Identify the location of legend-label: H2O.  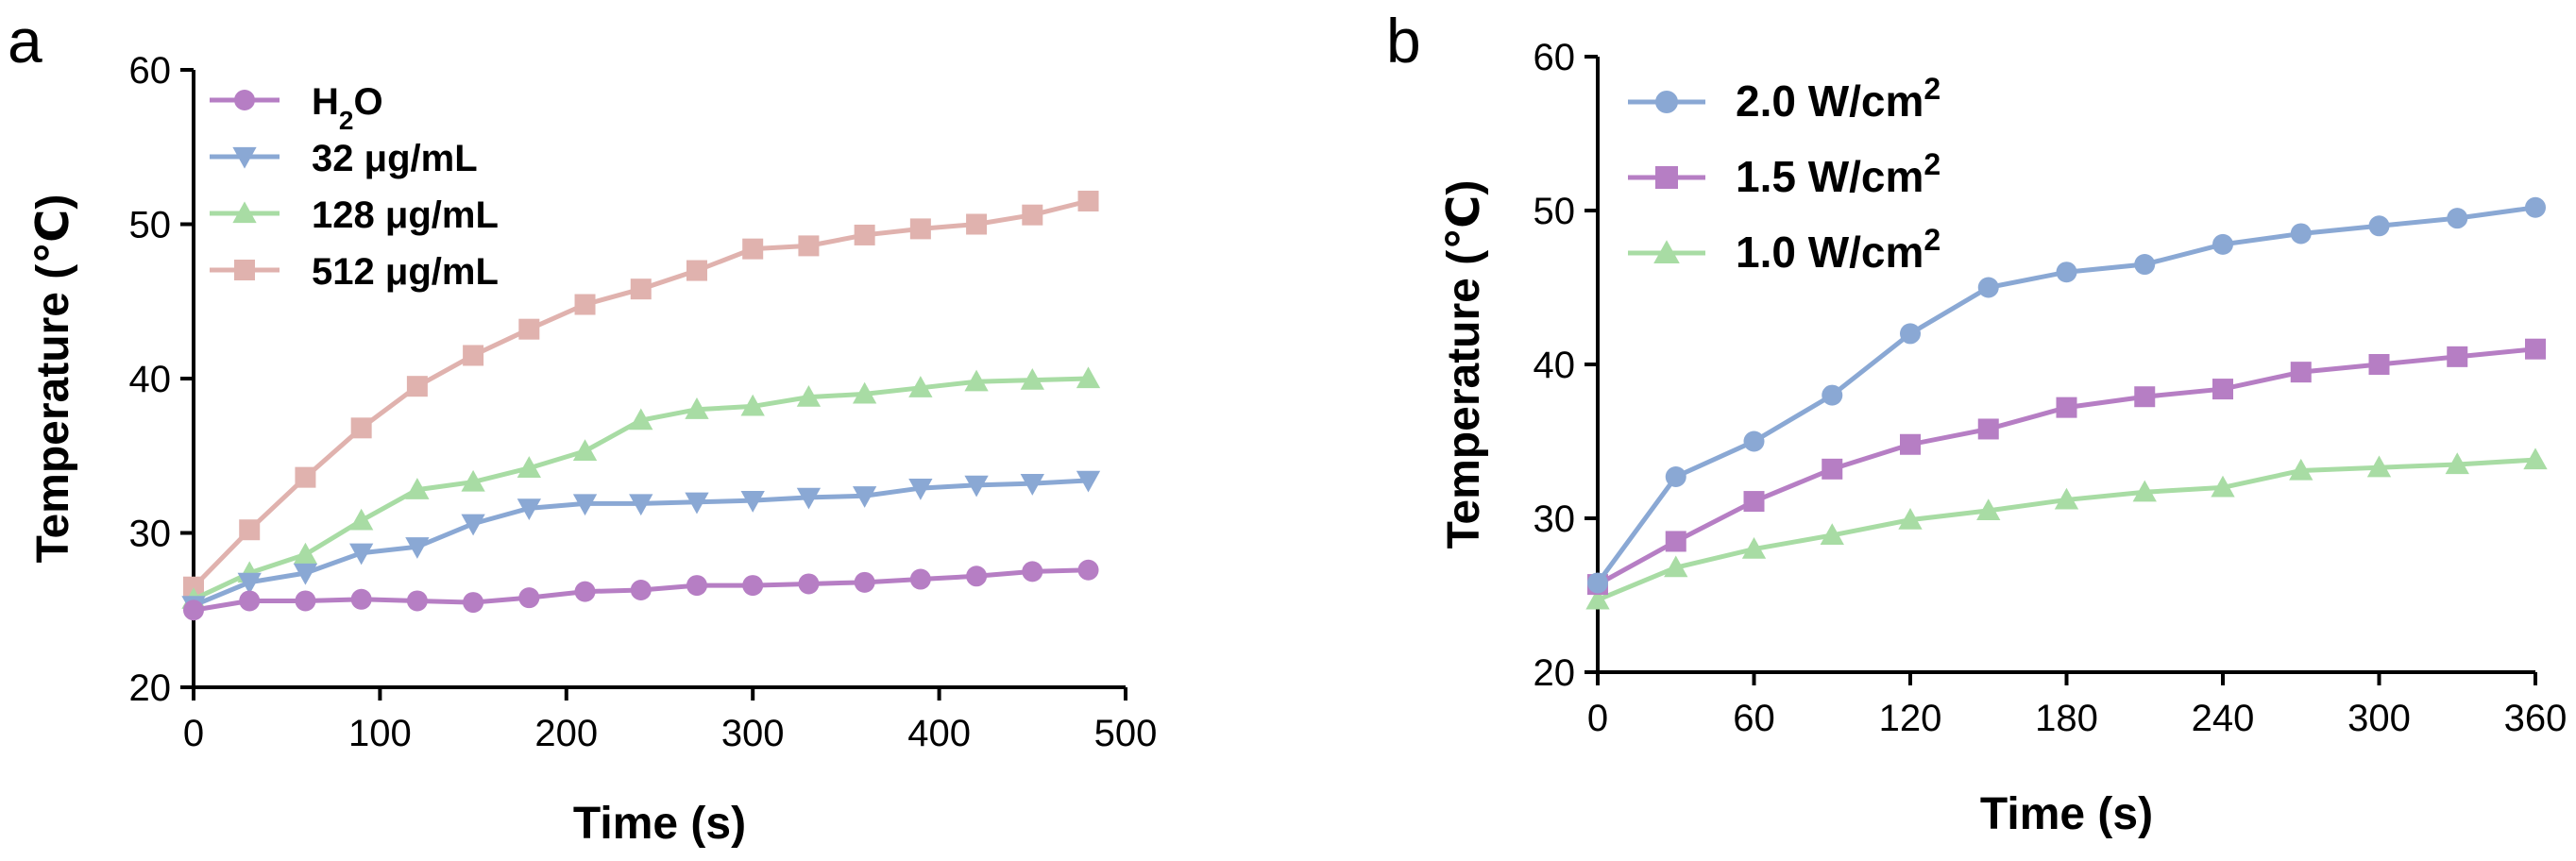
(347, 108).